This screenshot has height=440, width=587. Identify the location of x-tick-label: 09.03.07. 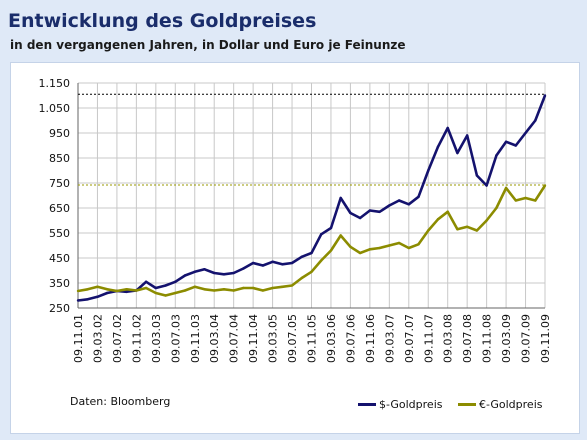
(389, 338).